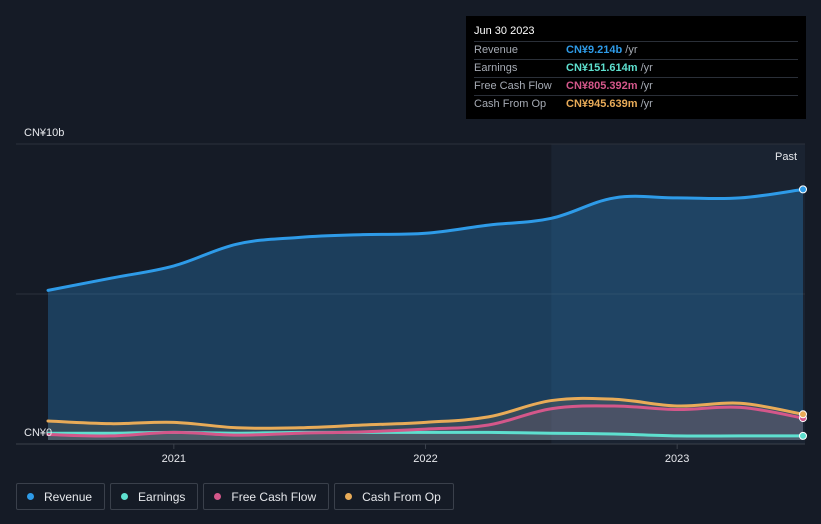 This screenshot has width=821, height=524. Describe the element at coordinates (68, 496) in the screenshot. I see `legend-item-label: Revenue` at that location.